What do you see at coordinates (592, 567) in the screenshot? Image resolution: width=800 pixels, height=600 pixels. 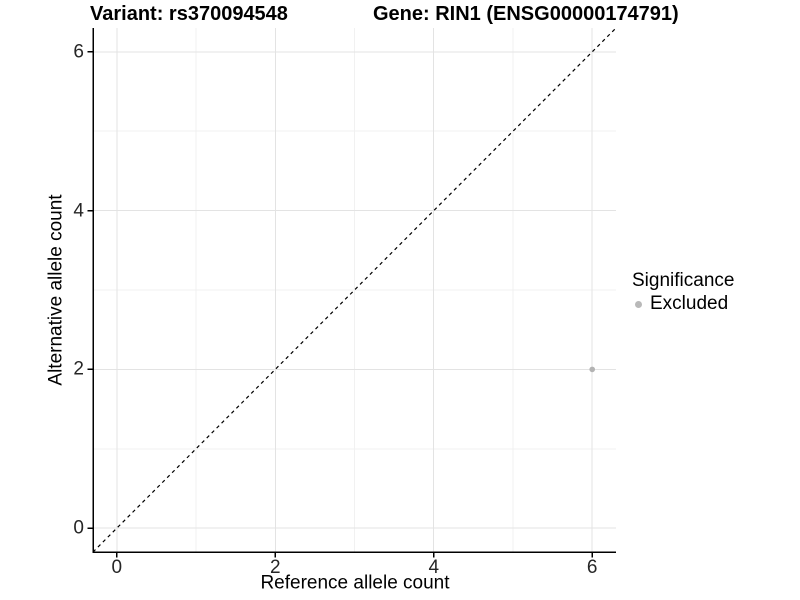 I see `x-tick-label: 6` at bounding box center [592, 567].